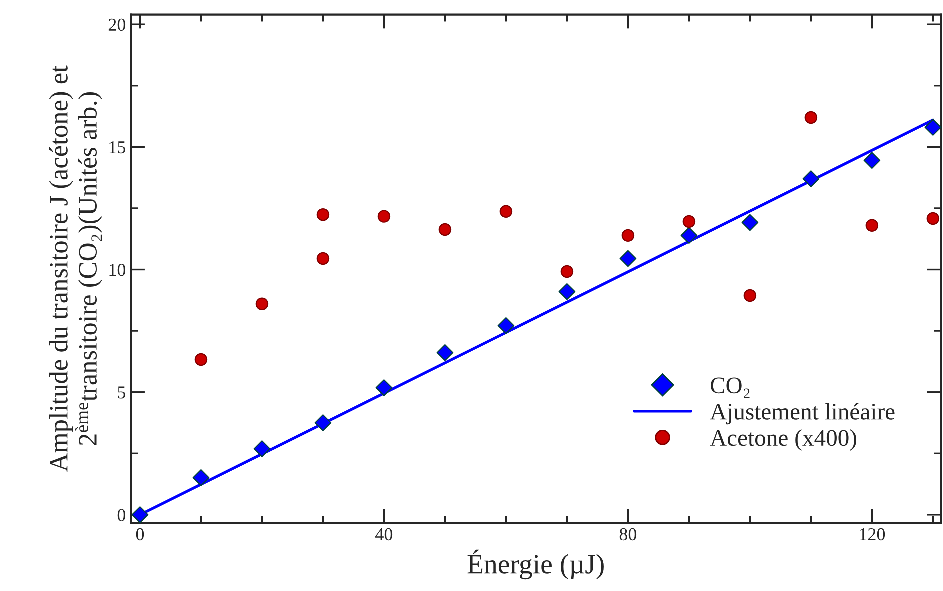  What do you see at coordinates (783, 440) in the screenshot?
I see `legend-label: Acetone (x400)` at bounding box center [783, 440].